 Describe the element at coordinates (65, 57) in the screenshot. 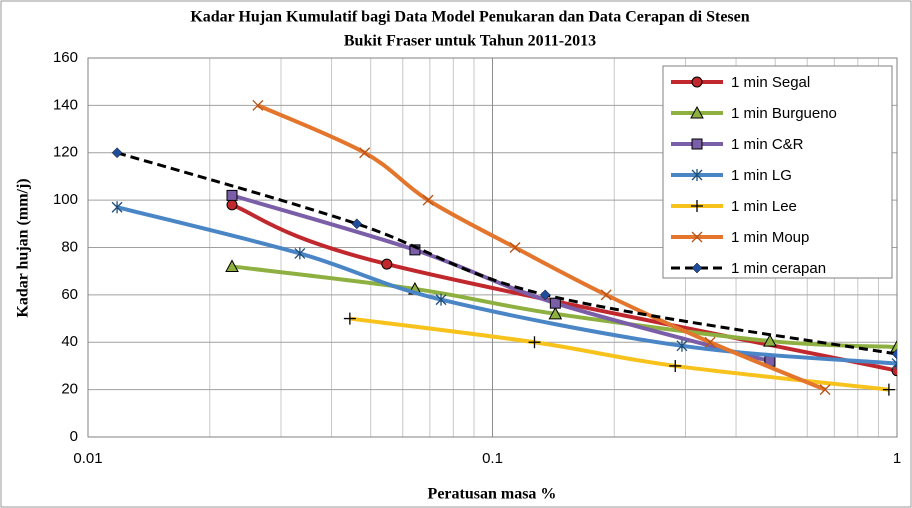

I see `y-tick-label: 160` at that location.